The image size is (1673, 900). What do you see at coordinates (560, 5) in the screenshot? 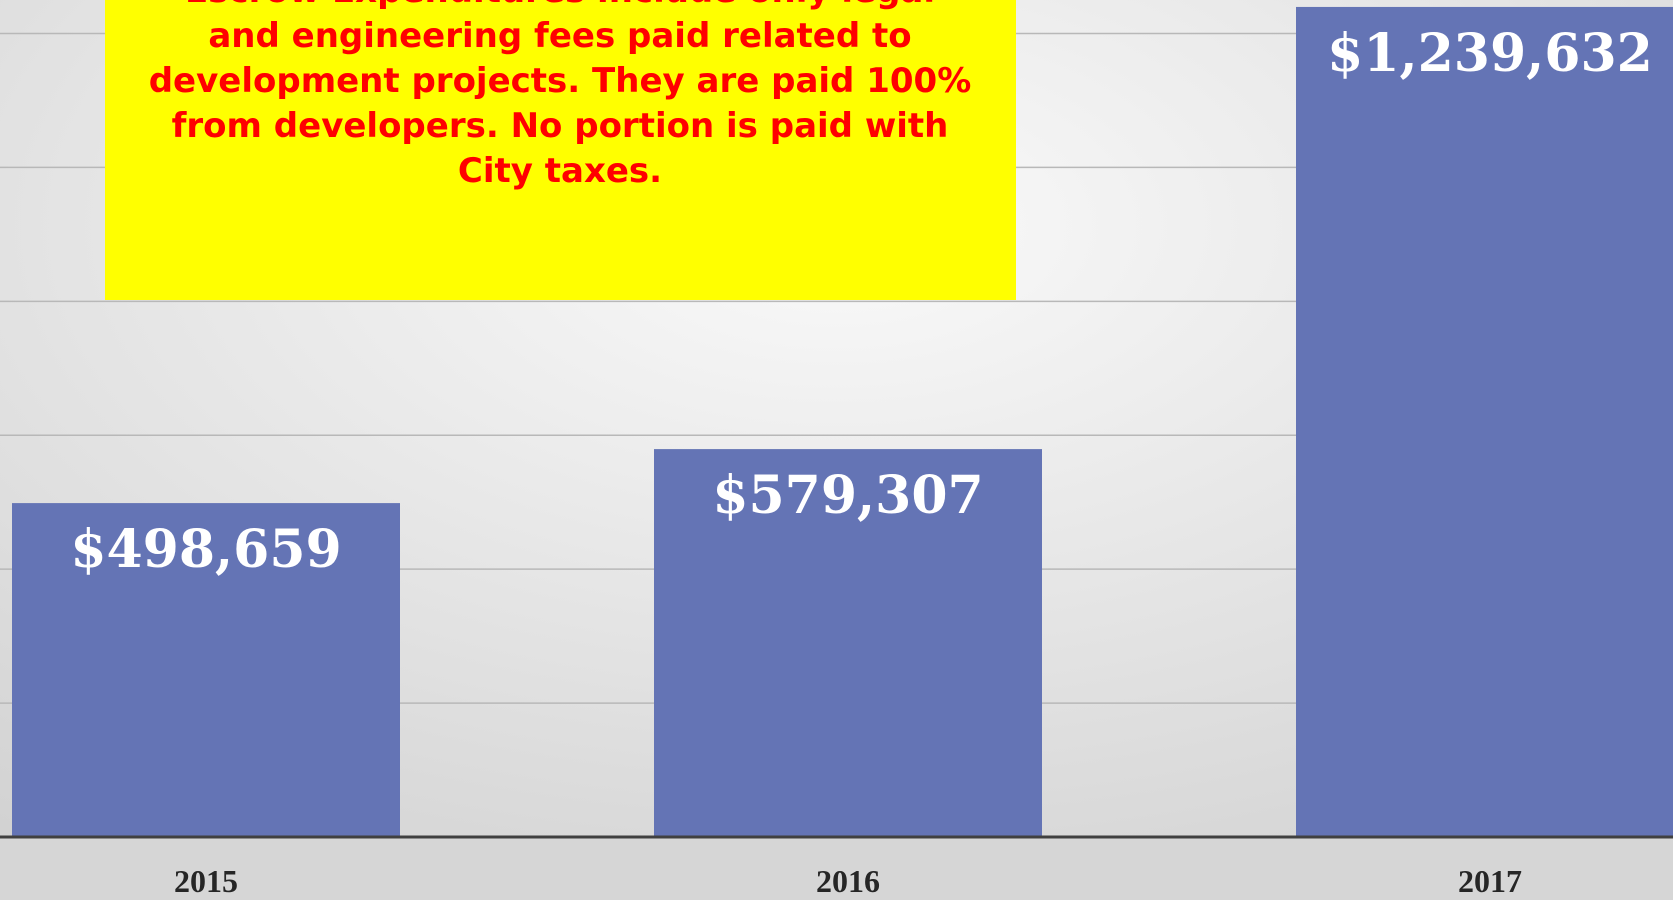
I see `annotation-line: Escrow Expenditures include only legal` at bounding box center [560, 5].